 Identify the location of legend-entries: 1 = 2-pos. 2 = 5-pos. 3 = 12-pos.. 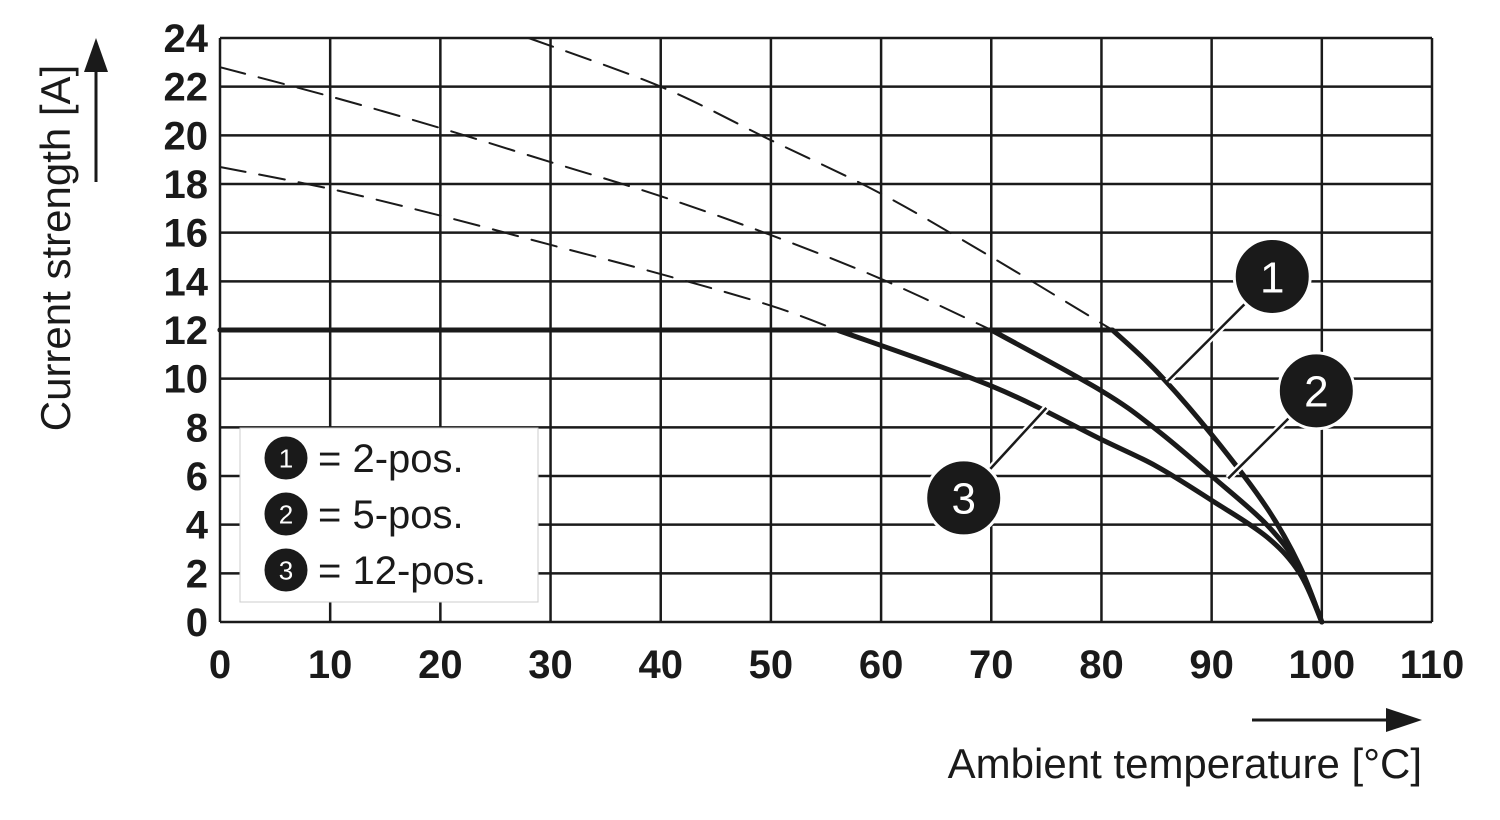
(373, 514).